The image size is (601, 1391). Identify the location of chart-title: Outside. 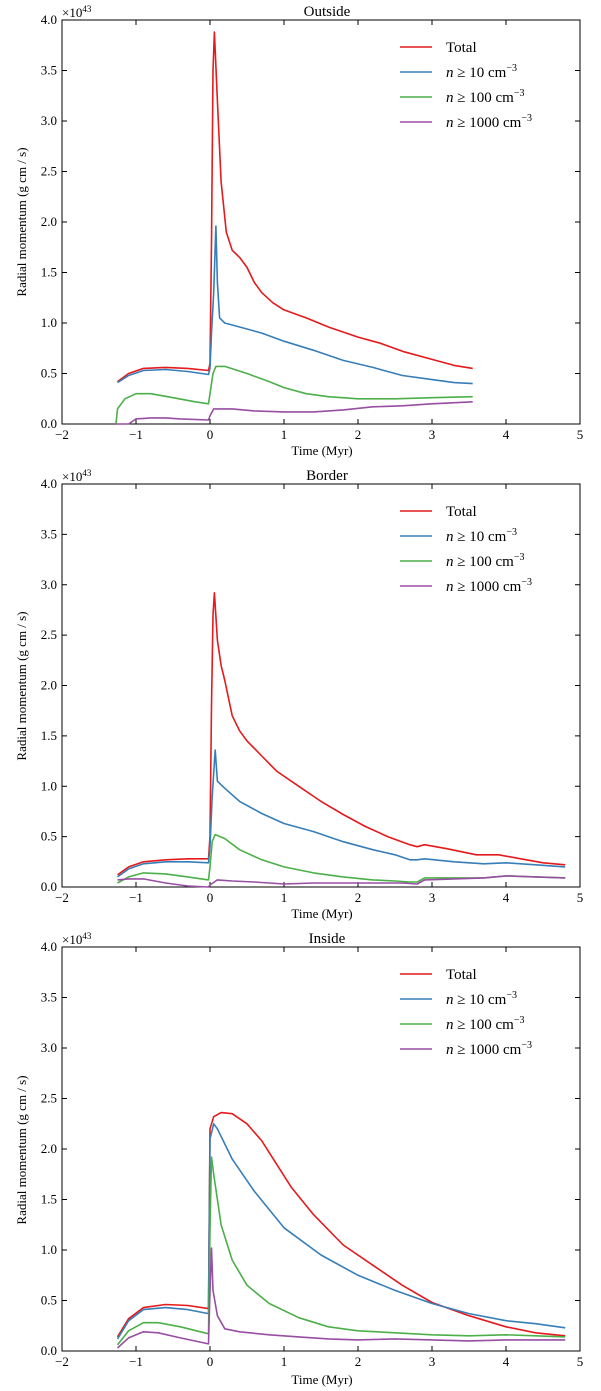
(327, 12).